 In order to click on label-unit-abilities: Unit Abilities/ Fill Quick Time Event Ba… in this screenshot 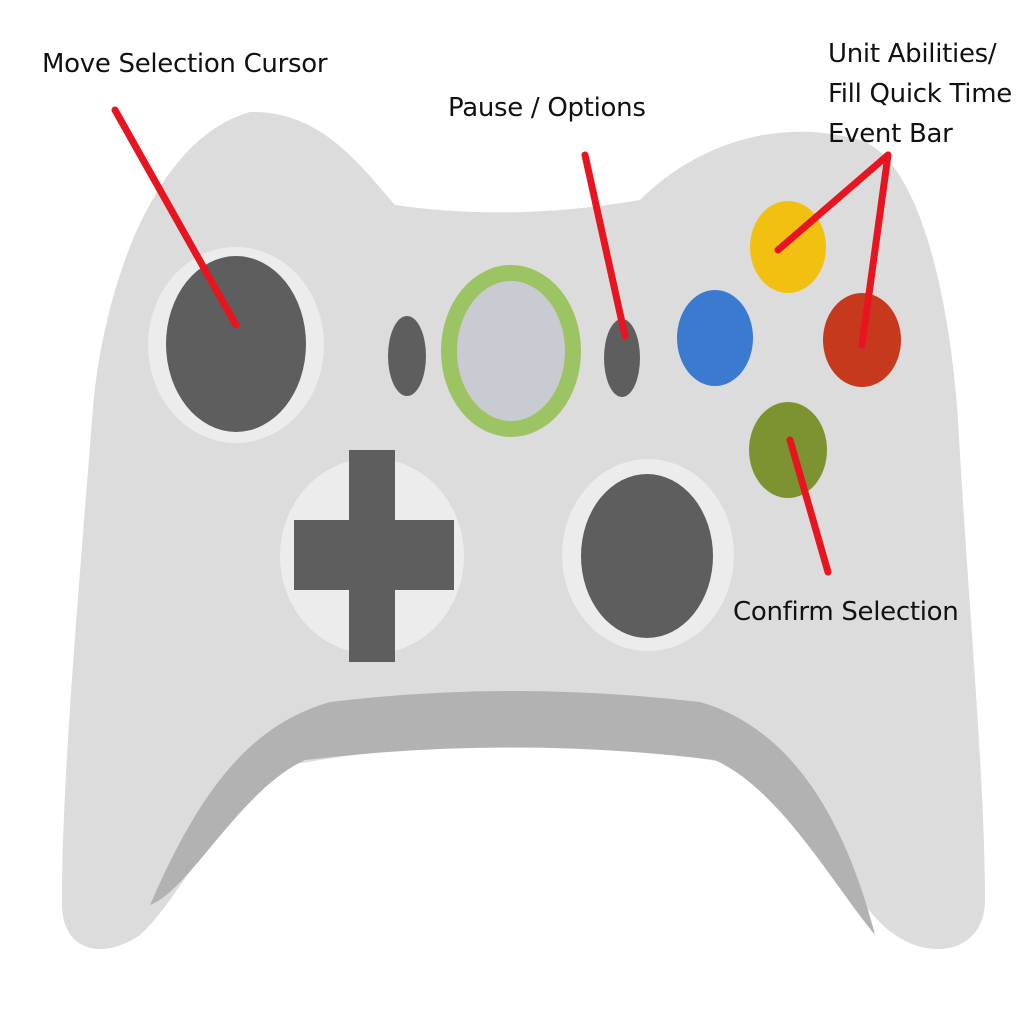, I will do `click(920, 94)`.